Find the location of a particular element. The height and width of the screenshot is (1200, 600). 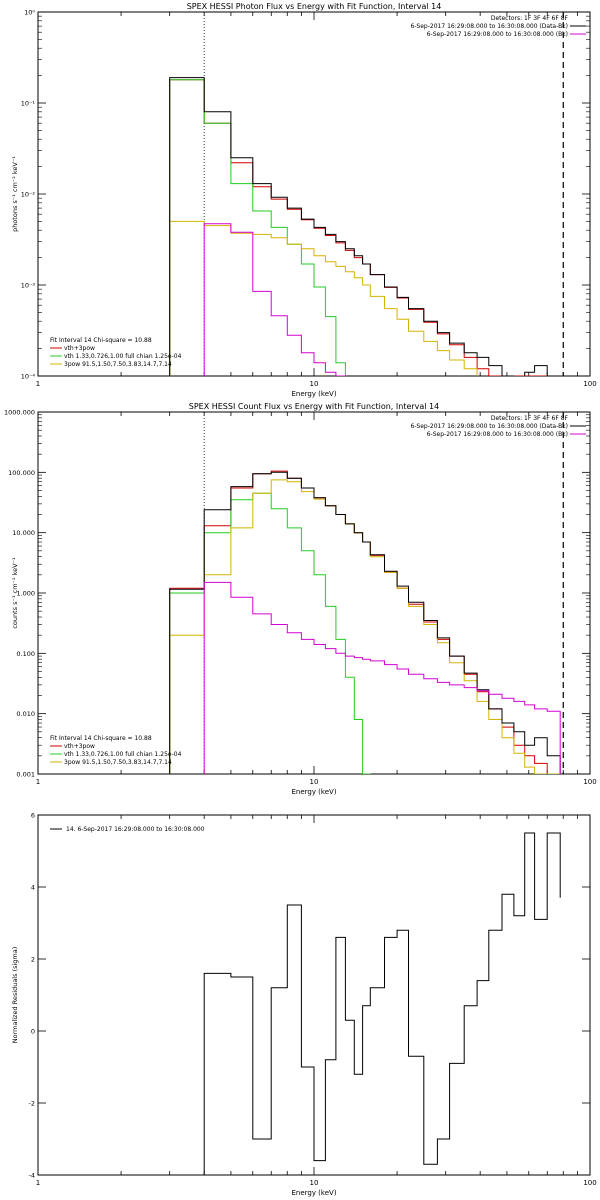

y-tick-label: 10.000 is located at coordinates (23, 533).